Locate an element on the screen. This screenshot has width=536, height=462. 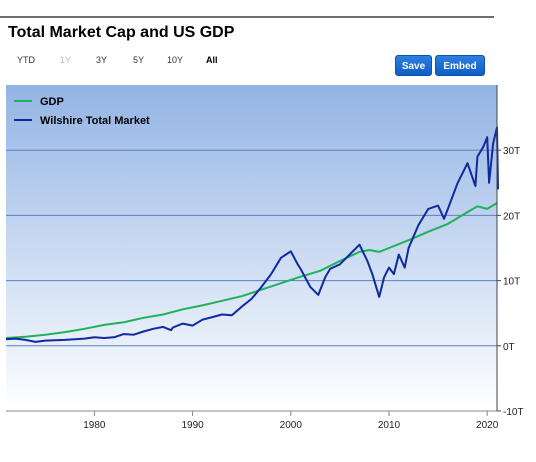
range-ytd-button: YTD is located at coordinates (26, 60).